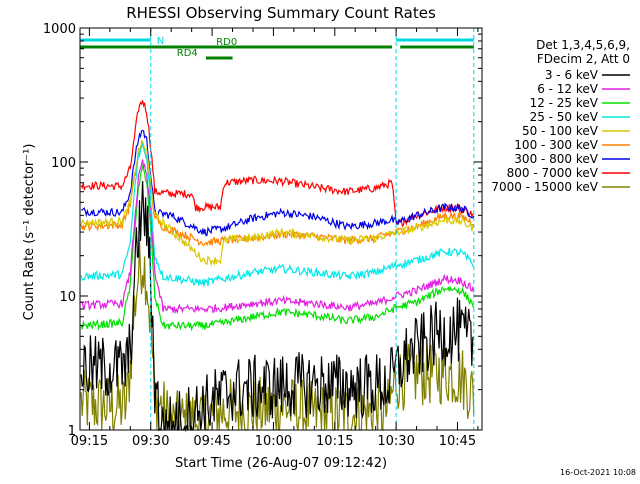 This screenshot has width=640, height=484. Describe the element at coordinates (278, 183) in the screenshot. I see `series-line-300-800-kev` at that location.